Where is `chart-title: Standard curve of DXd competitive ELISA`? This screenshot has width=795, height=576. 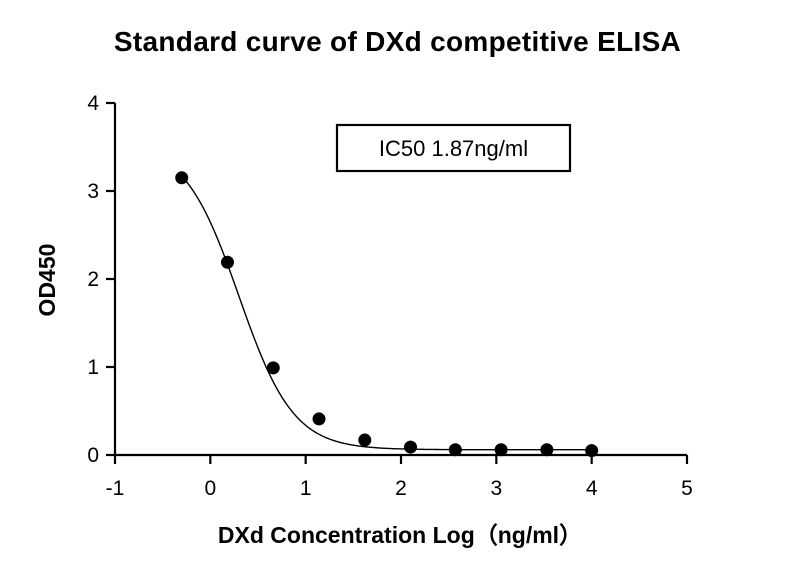
chart-title: Standard curve of DXd competitive ELISA is located at coordinates (397, 41).